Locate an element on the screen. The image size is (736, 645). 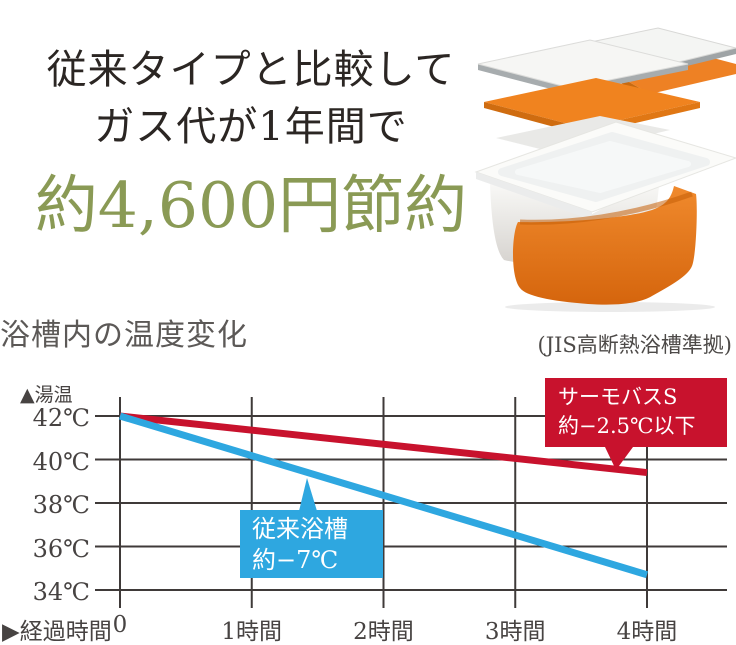
ground-shadow is located at coordinates (610, 307).